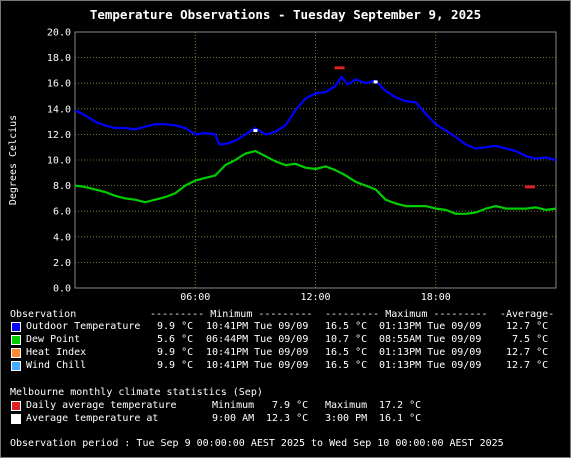 This screenshot has height=458, width=571. Describe the element at coordinates (62, 186) in the screenshot. I see `y-tick-label: 8.0` at that location.